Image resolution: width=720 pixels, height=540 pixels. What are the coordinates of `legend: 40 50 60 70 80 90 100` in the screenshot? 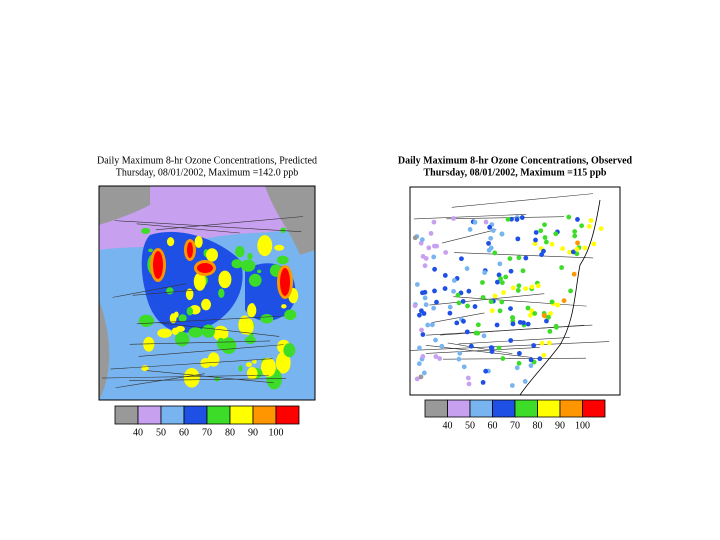 It's located at (207, 421).